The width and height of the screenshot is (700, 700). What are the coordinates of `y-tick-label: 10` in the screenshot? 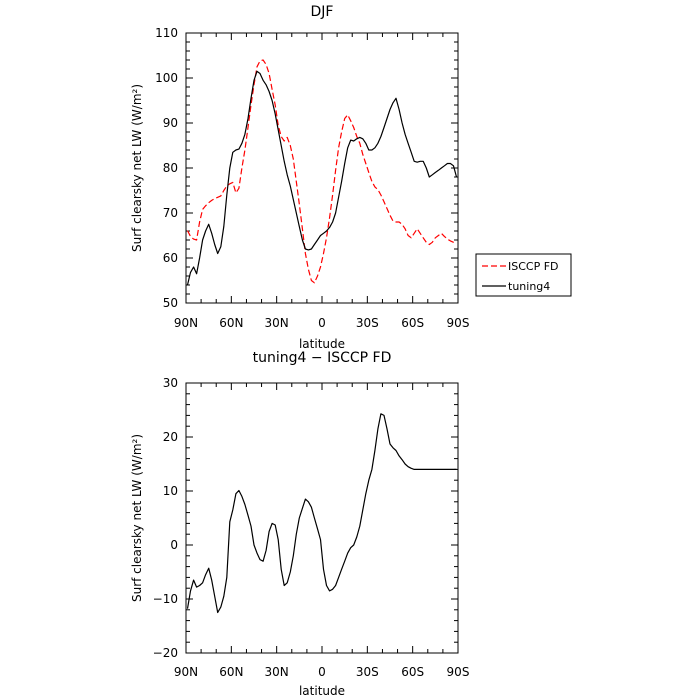 It's located at (170, 491).